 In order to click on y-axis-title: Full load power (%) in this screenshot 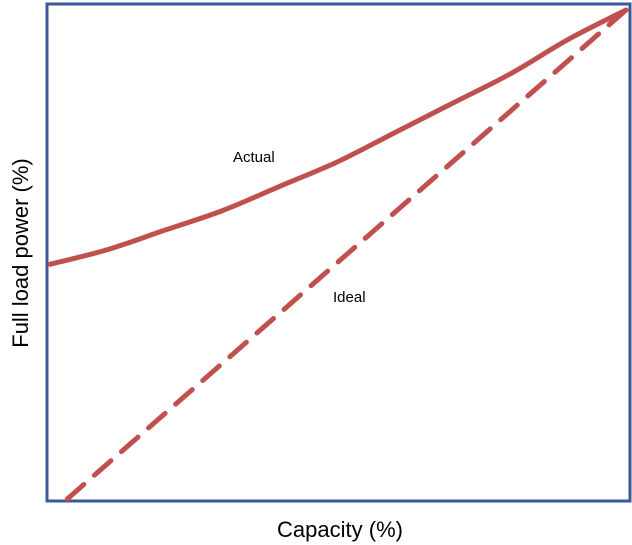, I will do `click(20, 253)`.